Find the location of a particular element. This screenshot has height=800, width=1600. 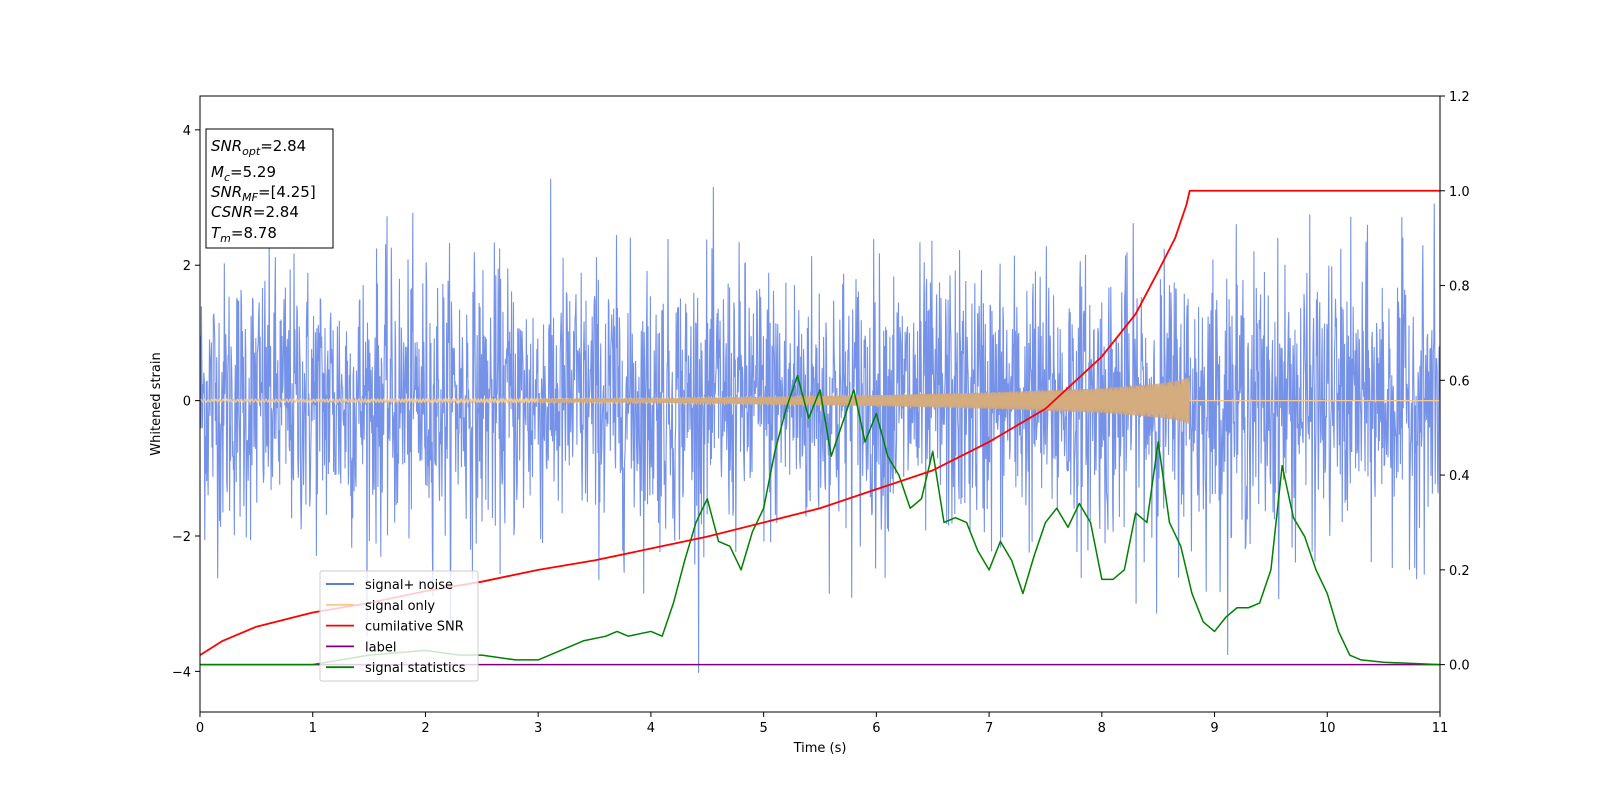

legend-entry: cumilative SNR is located at coordinates (414, 627).